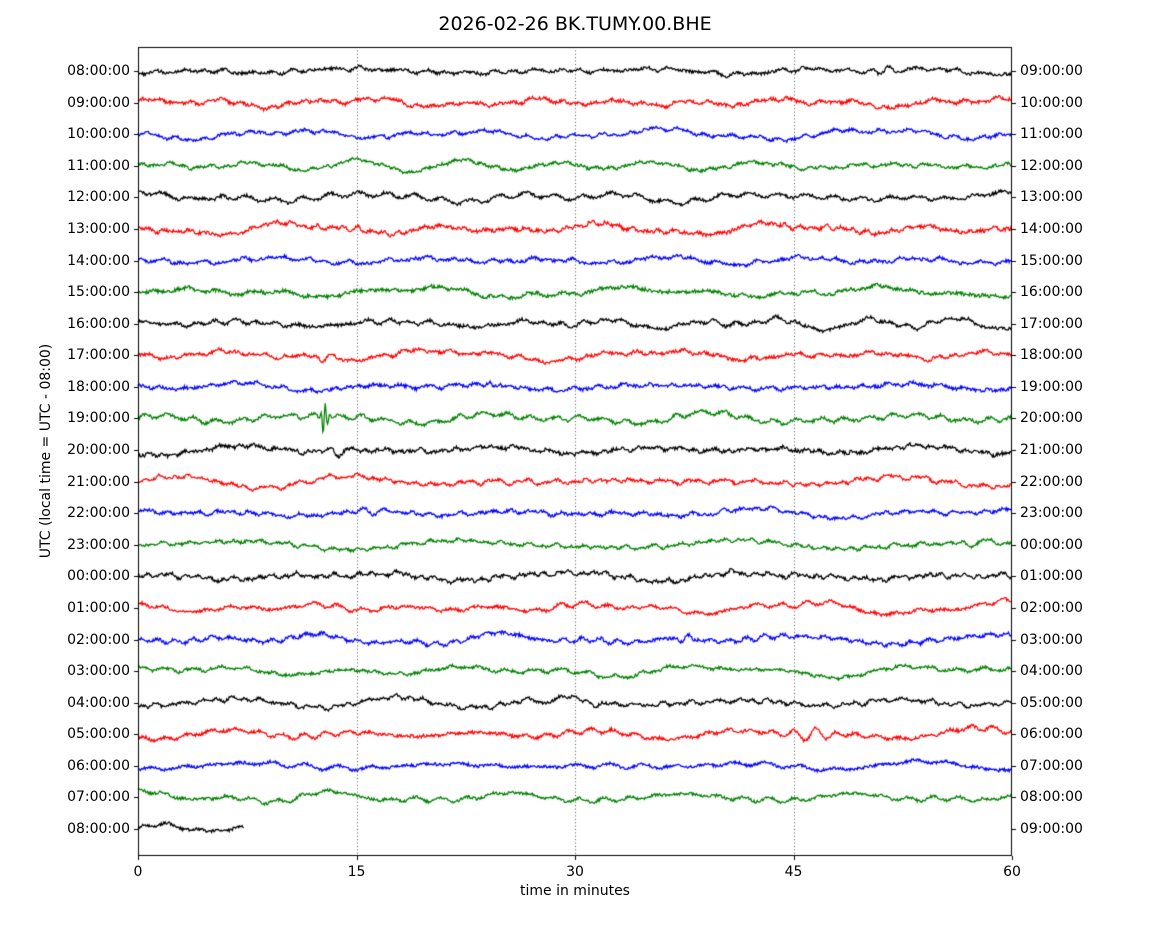  Describe the element at coordinates (1051, 102) in the screenshot. I see `local-tick-label: 10:00:00` at that location.